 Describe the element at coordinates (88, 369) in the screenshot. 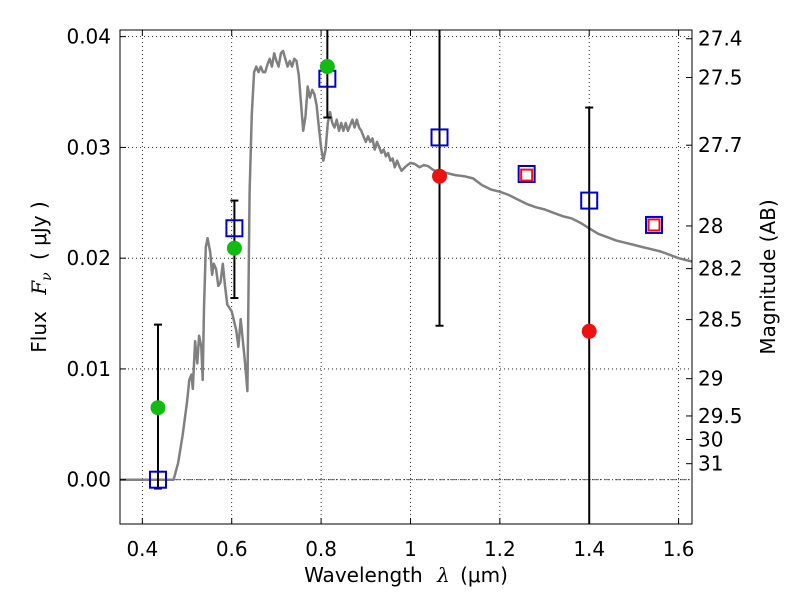

I see `y-tick-label: 0.01` at that location.